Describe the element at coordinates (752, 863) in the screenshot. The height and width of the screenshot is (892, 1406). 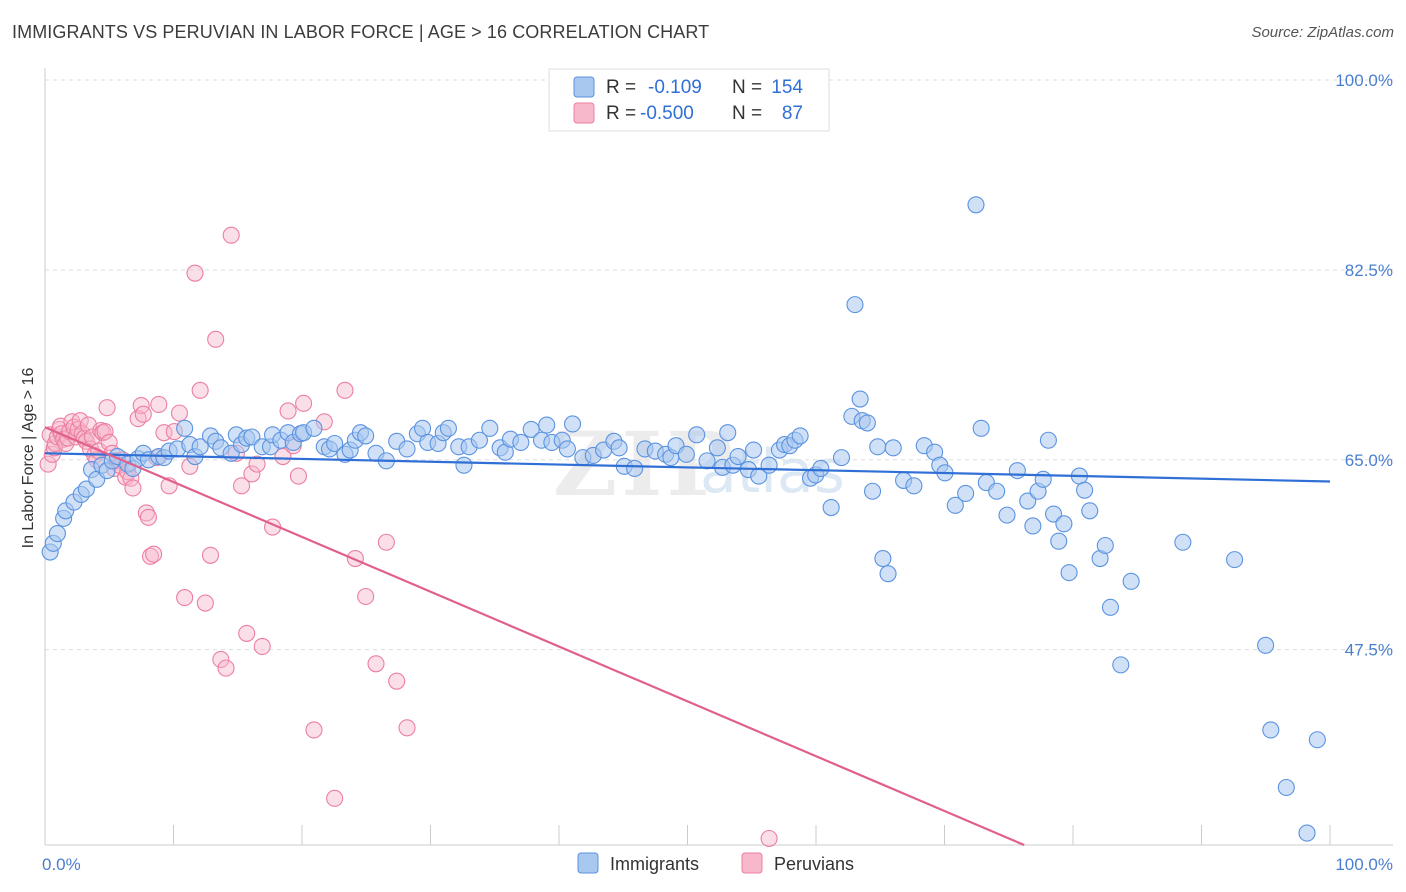
I see `bottom-legend-swatch-peruvians` at that location.